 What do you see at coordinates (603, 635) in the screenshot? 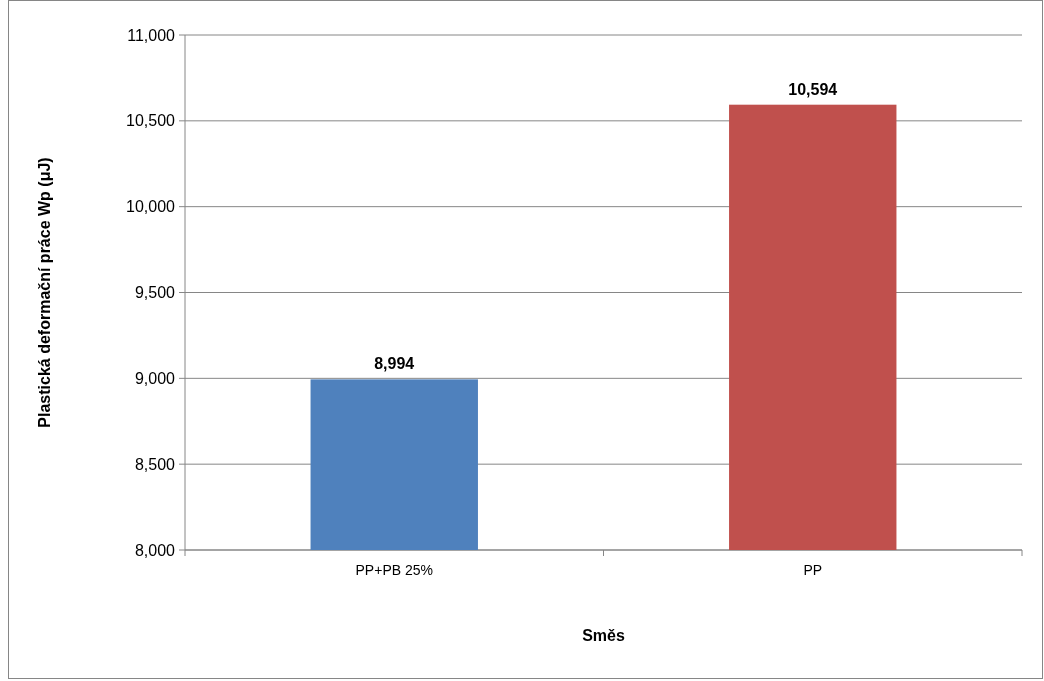
I see `x-axis-title: Směs` at bounding box center [603, 635].